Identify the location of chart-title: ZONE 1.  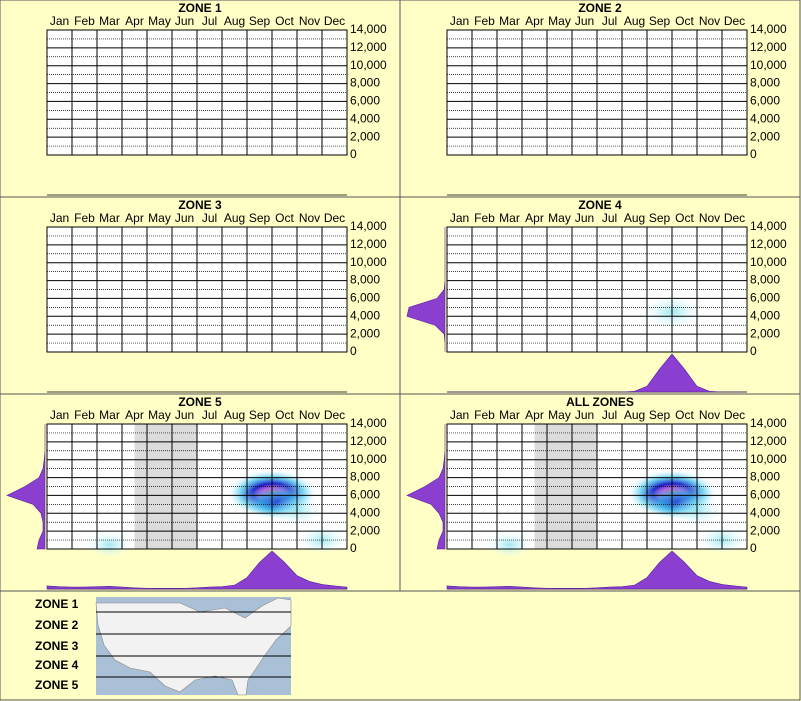
(200, 8).